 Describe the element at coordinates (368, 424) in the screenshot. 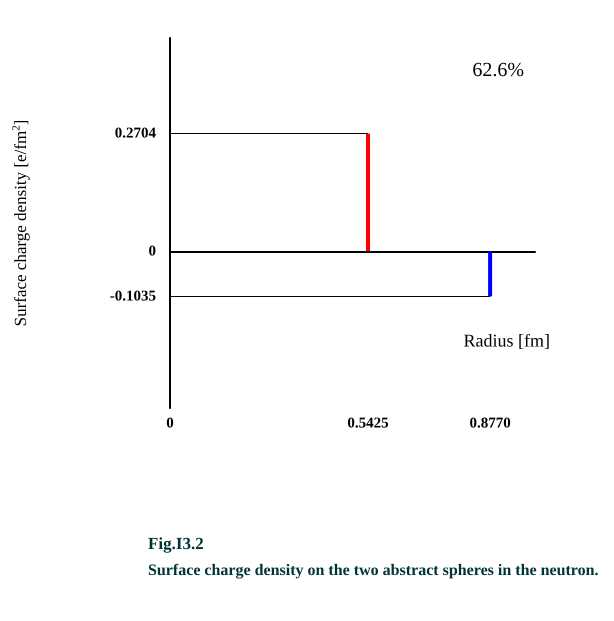

I see `x-tick-label: 0.5425` at that location.